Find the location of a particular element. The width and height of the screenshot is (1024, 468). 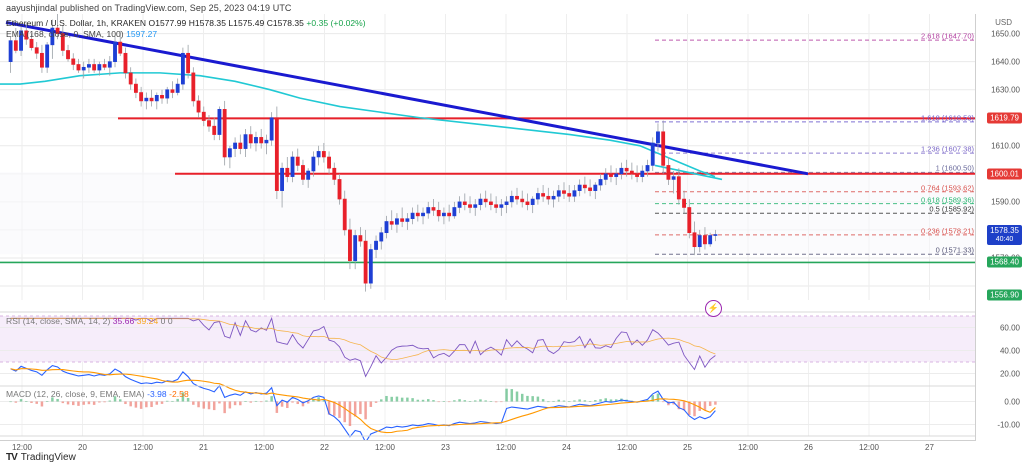

axis-currency-label: USD is located at coordinates (1003, 22).